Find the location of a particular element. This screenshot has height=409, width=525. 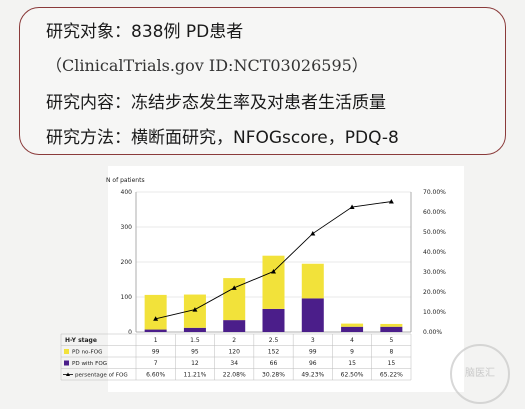

y2-tick-label: 0.00% is located at coordinates (432, 332).